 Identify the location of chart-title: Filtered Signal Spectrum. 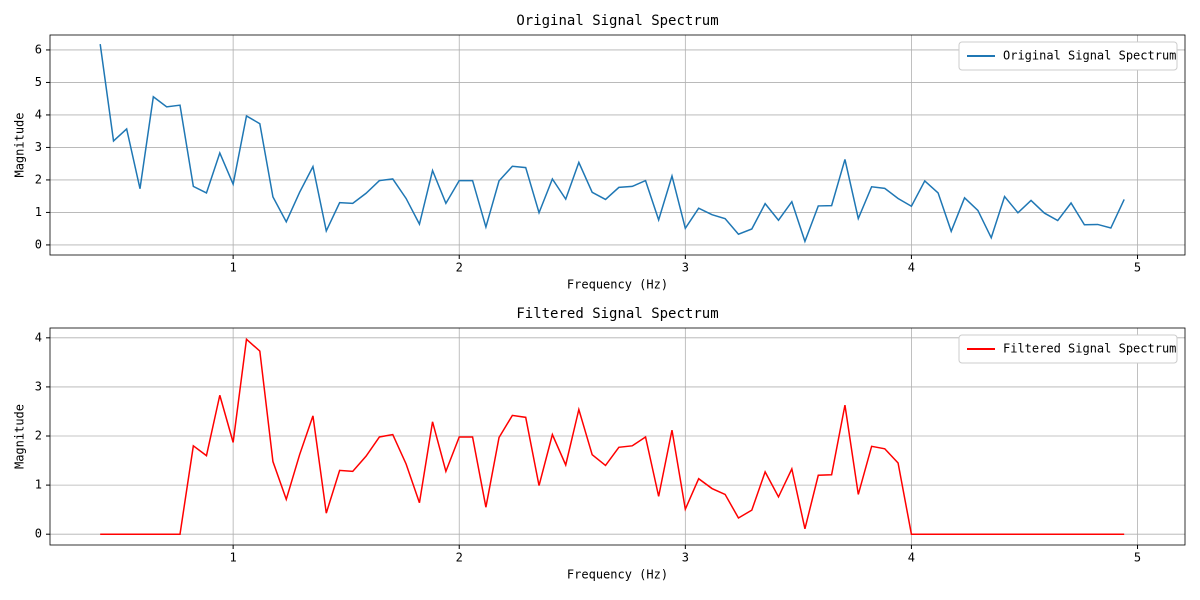
(617, 314).